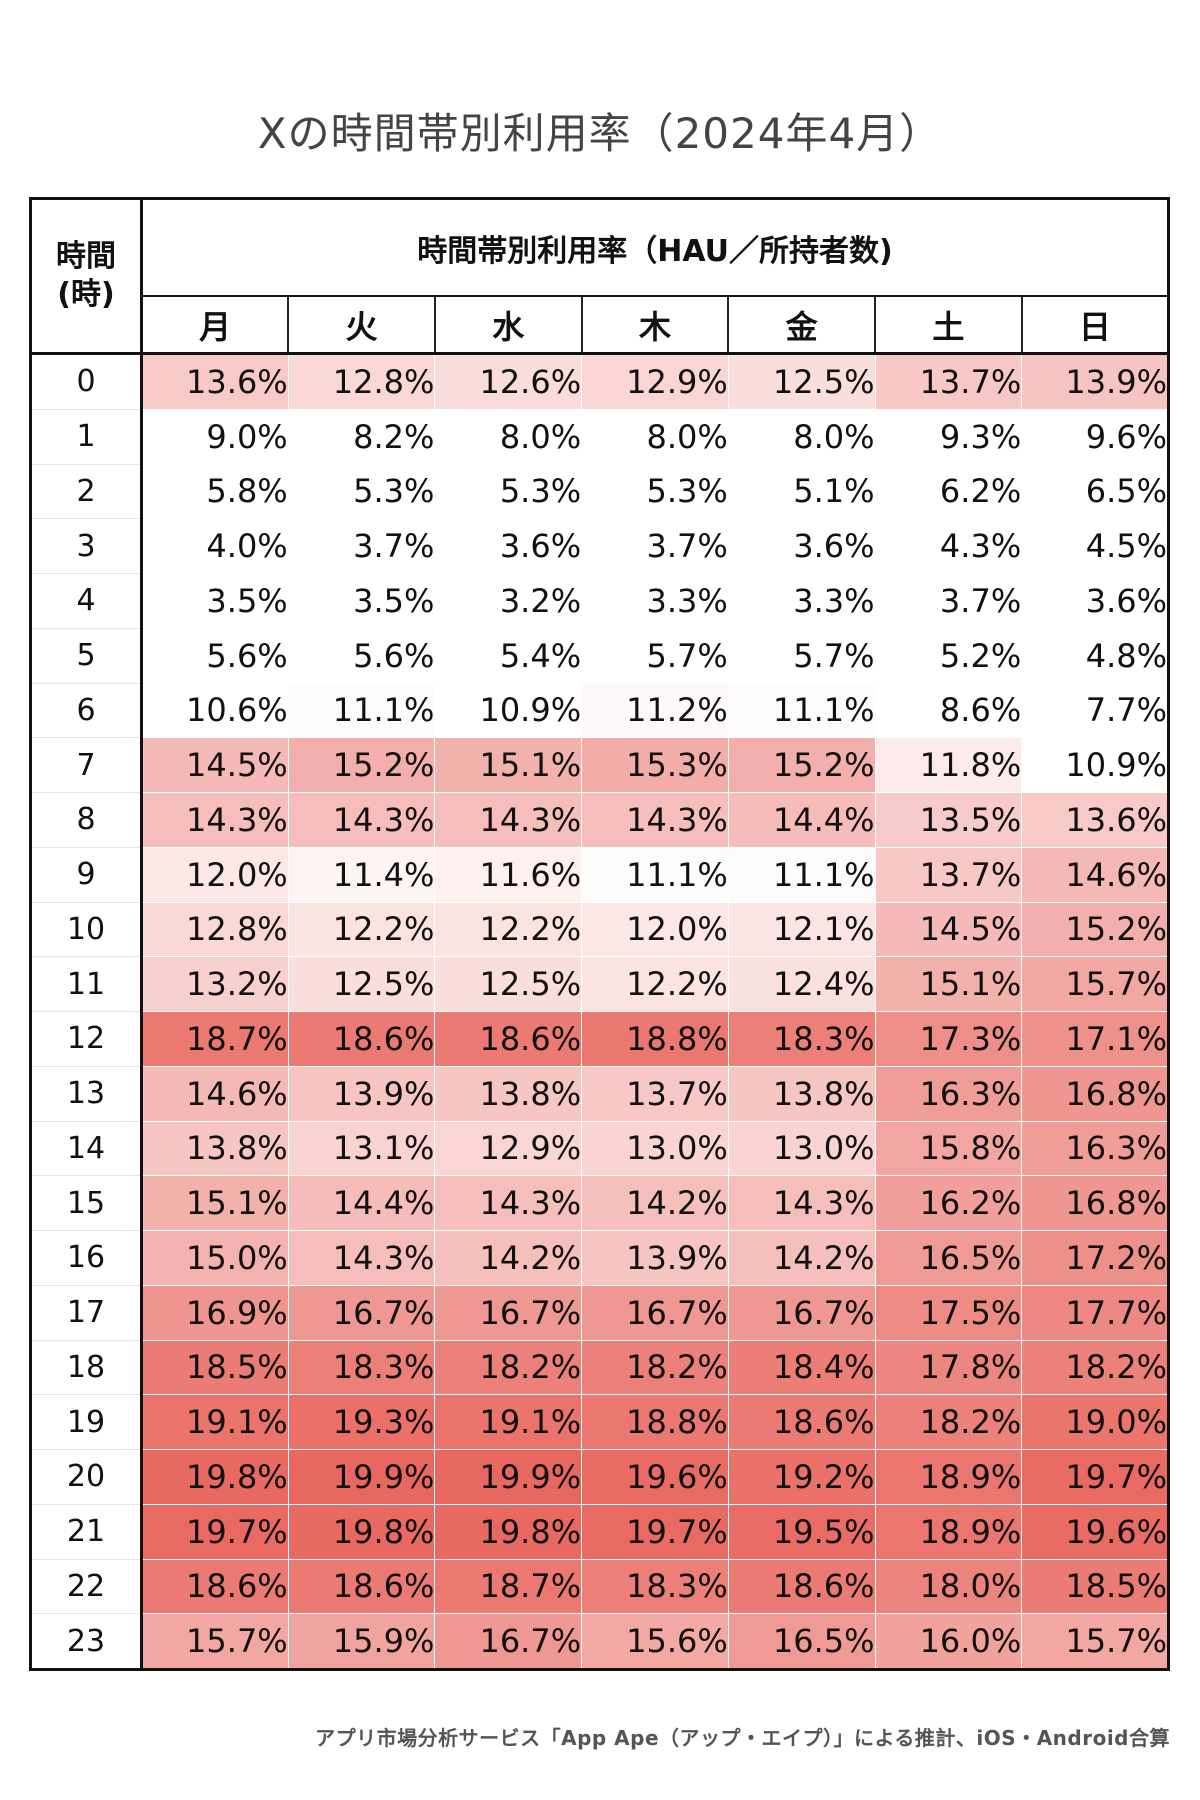  What do you see at coordinates (86, 656) in the screenshot?
I see `hour-label: 5` at bounding box center [86, 656].